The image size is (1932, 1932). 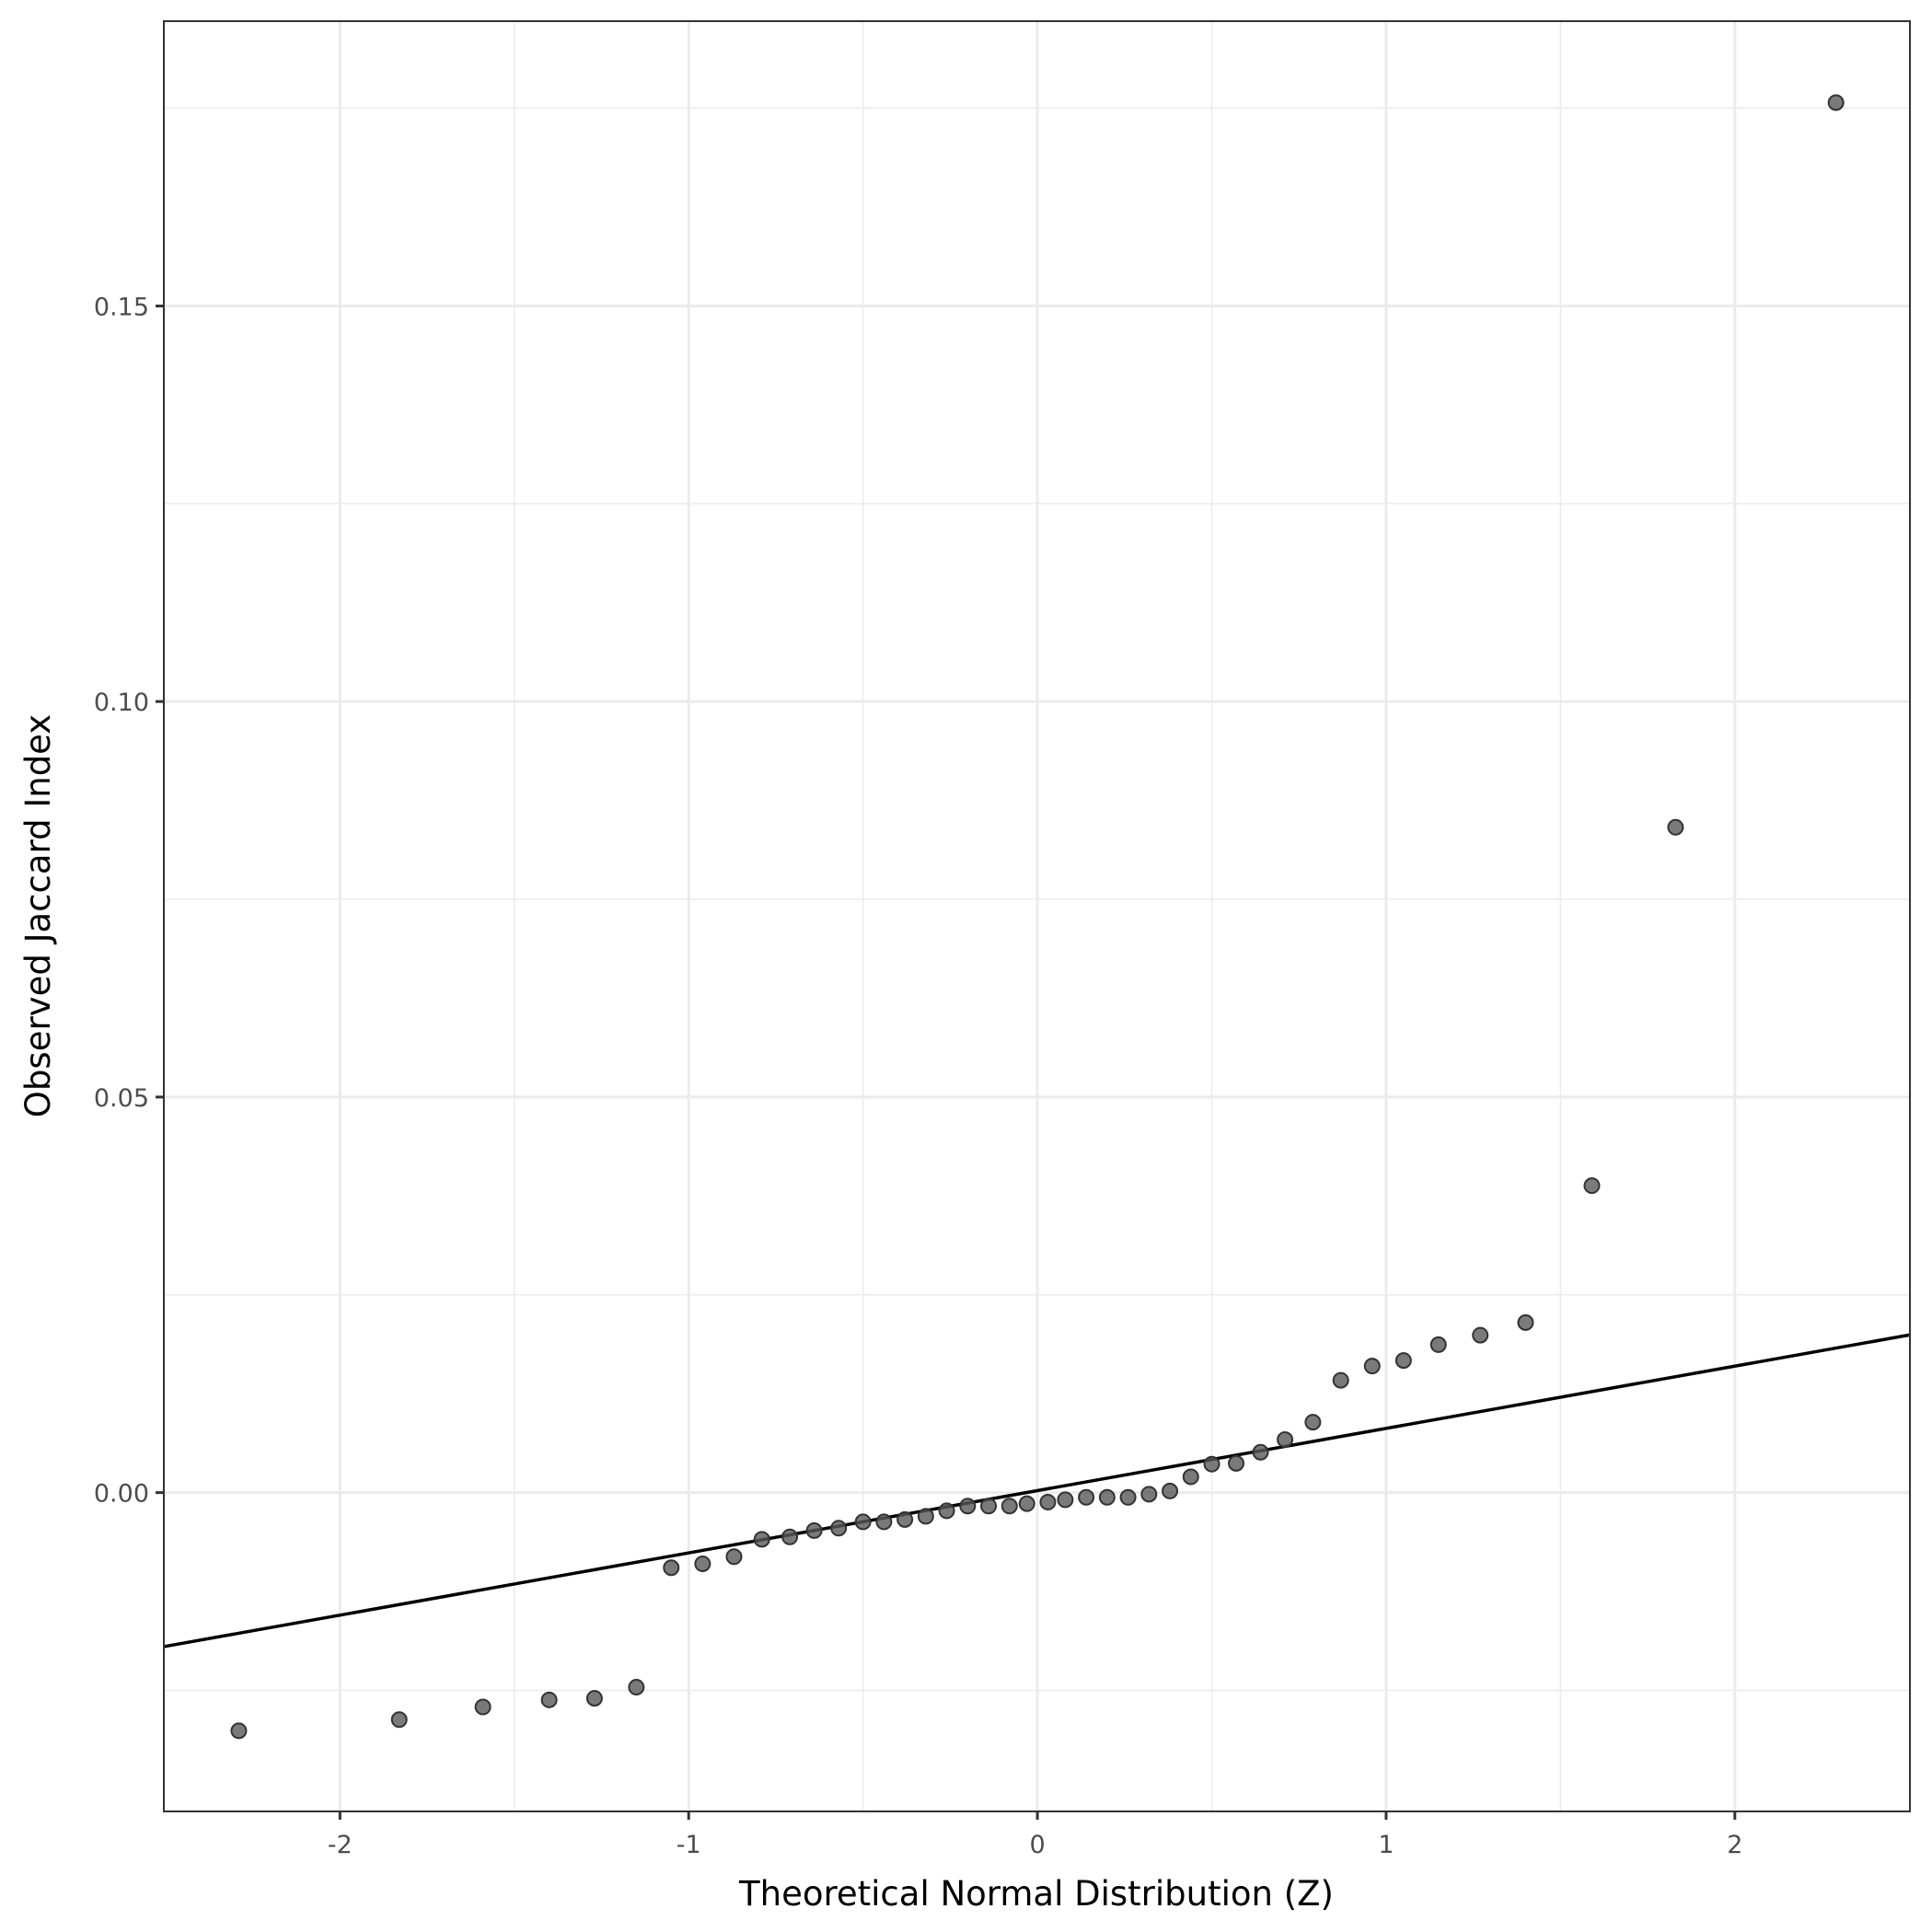 I want to click on reference-line-group, so click(x=1037, y=1491).